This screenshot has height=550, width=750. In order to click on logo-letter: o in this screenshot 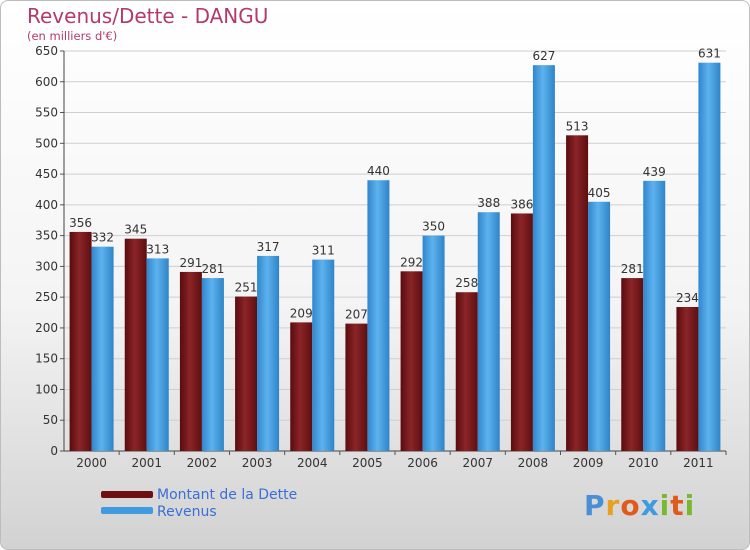, I will do `click(630, 505)`.